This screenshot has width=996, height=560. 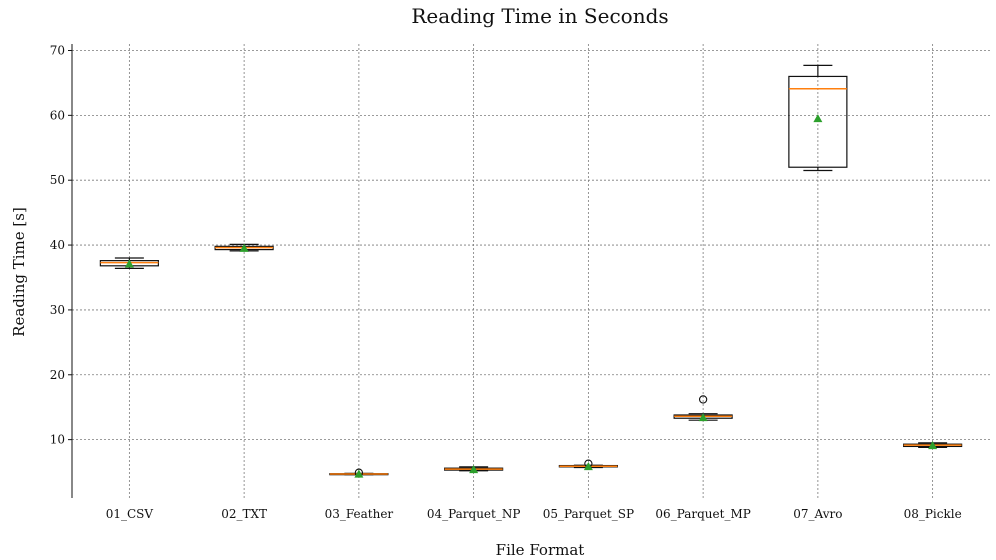 I want to click on y-tick-label: 10, so click(x=57, y=440).